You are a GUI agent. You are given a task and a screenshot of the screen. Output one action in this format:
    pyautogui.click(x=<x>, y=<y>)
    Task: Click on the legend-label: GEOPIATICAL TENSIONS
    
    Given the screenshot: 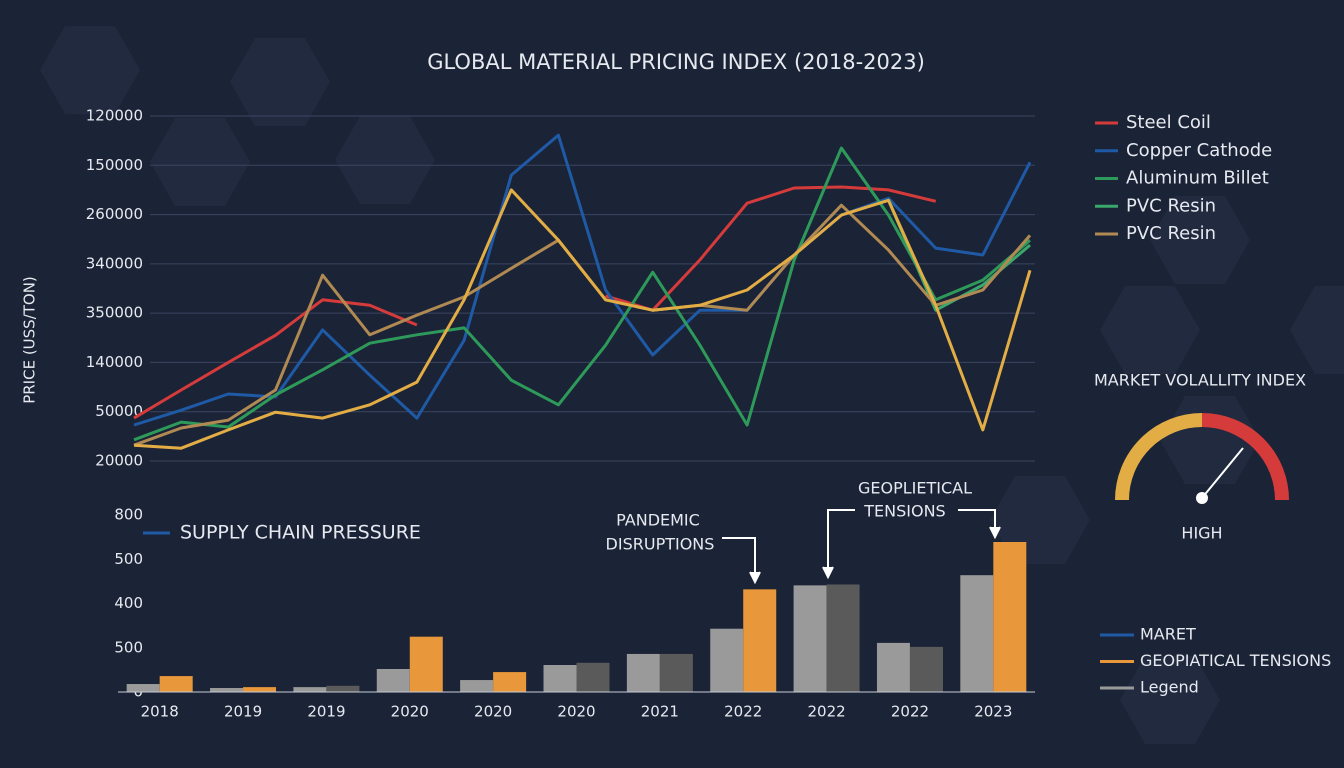 What is the action you would take?
    pyautogui.click(x=1235, y=660)
    